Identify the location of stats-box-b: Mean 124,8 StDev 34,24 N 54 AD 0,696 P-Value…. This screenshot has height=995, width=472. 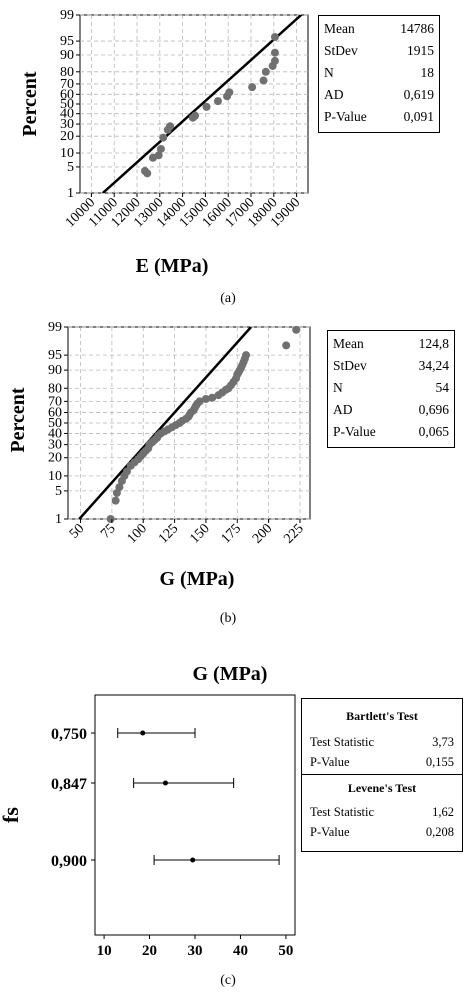
(391, 389).